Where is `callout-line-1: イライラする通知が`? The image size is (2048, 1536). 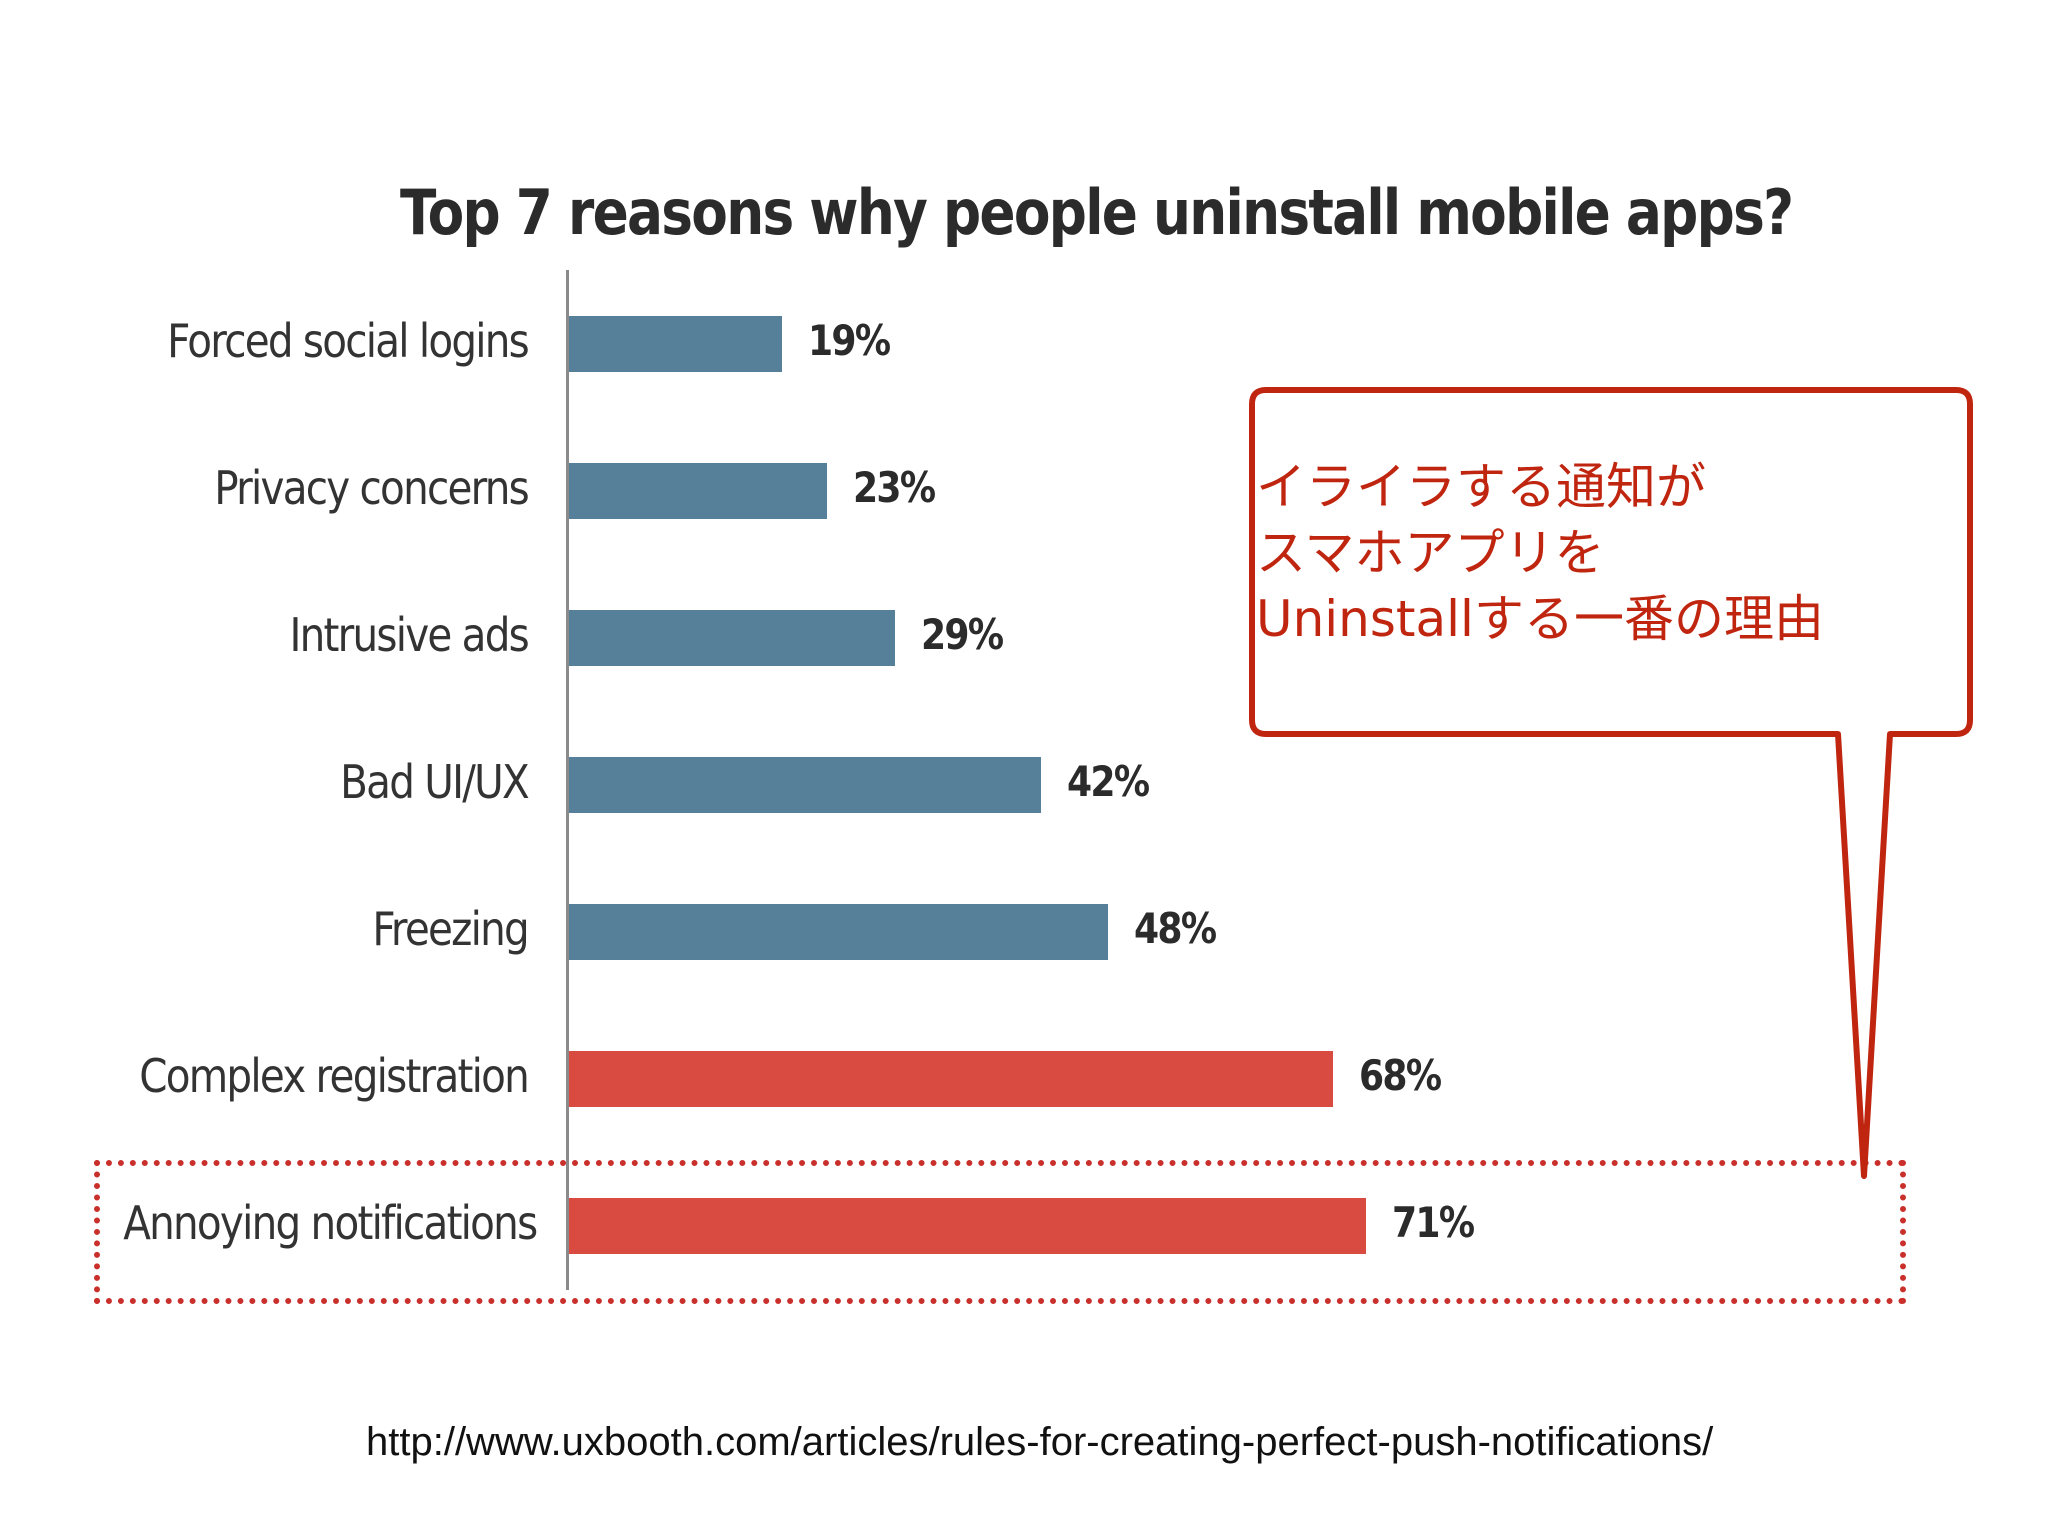
callout-line-1: イライラする通知が is located at coordinates (1481, 487).